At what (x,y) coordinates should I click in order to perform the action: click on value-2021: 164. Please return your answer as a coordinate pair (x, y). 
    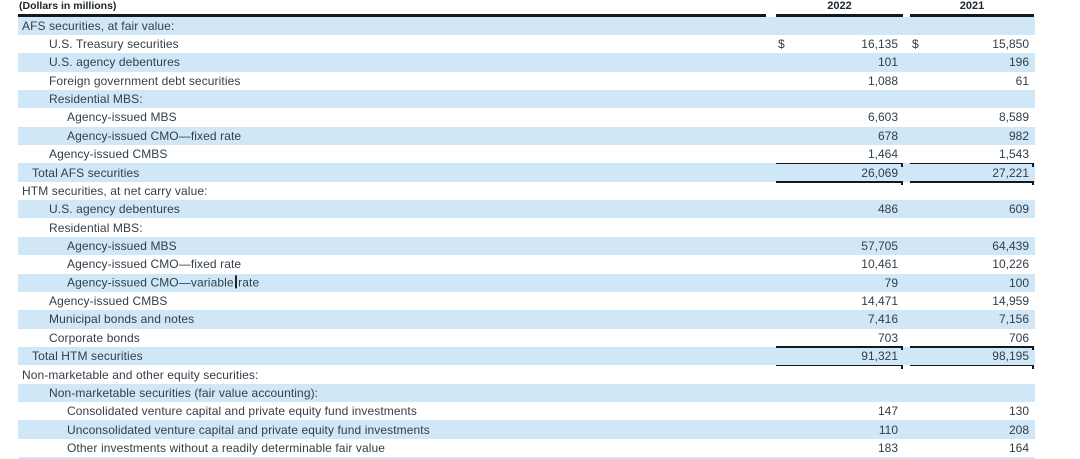
    Looking at the image, I should click on (1018, 447).